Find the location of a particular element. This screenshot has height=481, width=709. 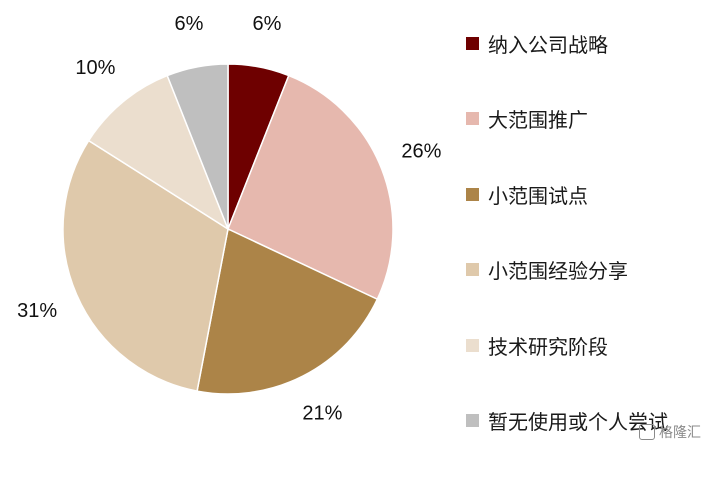

slice-value-label: 26% is located at coordinates (421, 152).